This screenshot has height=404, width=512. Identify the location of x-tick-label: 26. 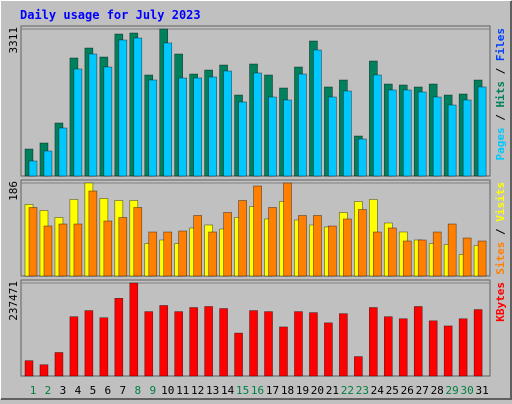
(407, 390).